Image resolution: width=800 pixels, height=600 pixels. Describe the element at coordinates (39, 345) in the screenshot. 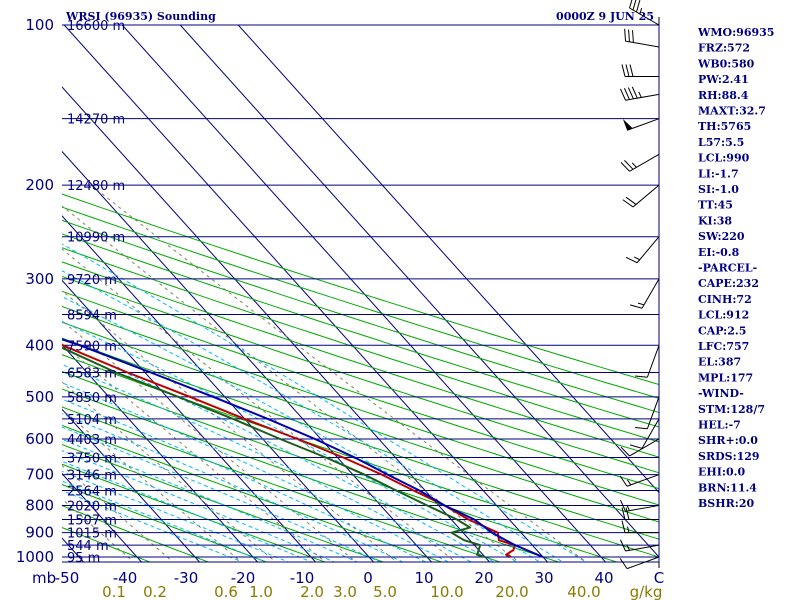

I see `pressure-tick-label: 400` at that location.